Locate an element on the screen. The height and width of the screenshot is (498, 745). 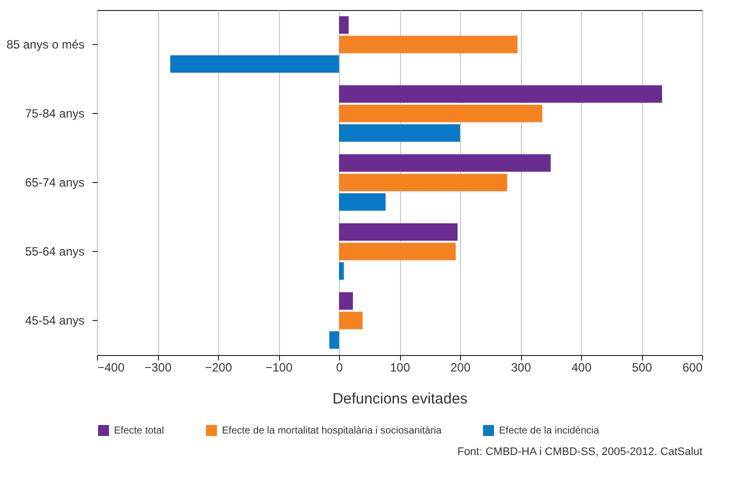
y-tick-label: 65-74 anys is located at coordinates (54, 183).